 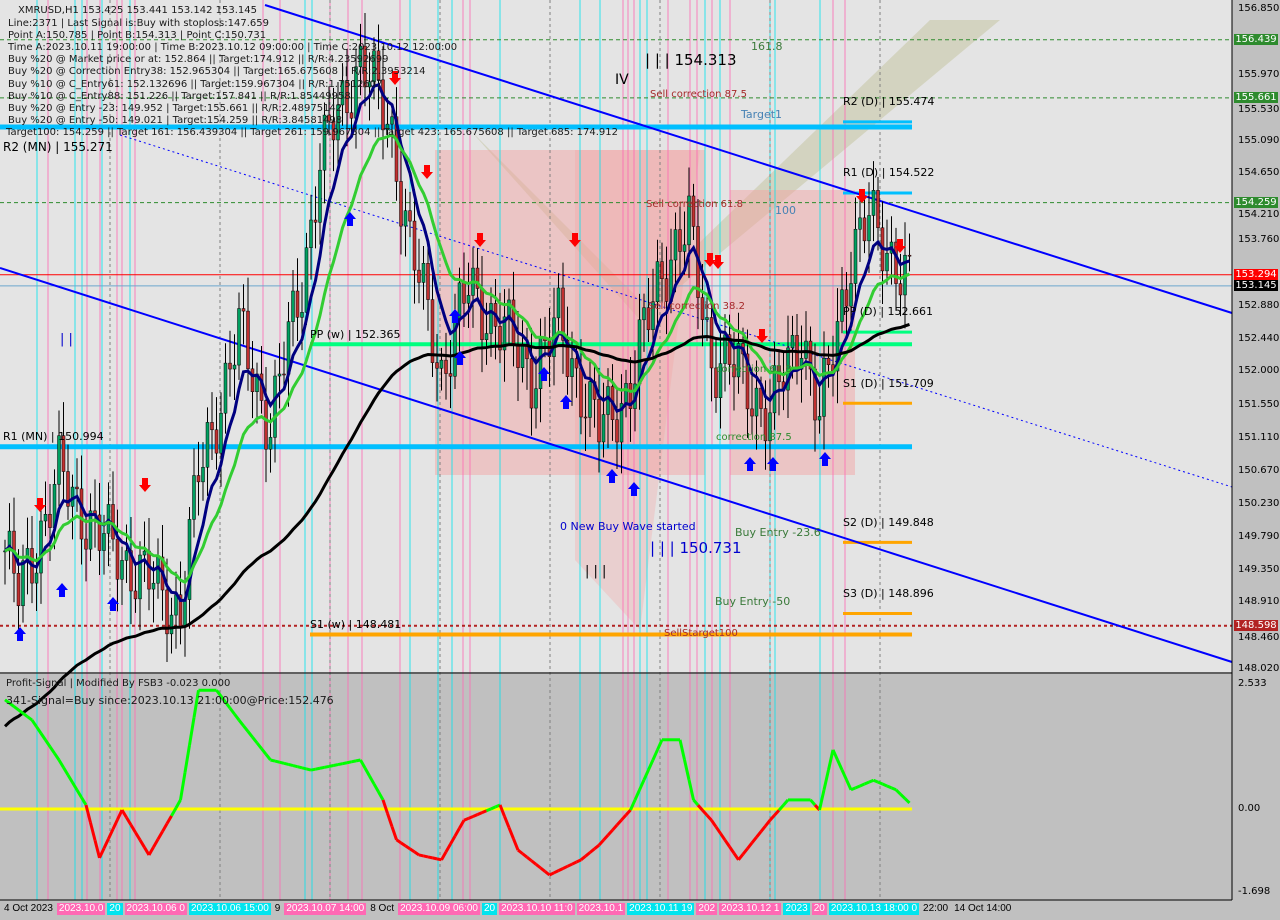 I want to click on watermark-logo, so click(x=735, y=170).